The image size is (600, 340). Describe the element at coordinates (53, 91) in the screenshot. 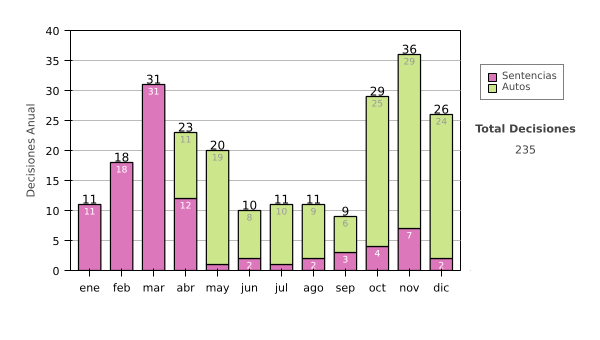

I see `y-tick-label: 30` at that location.